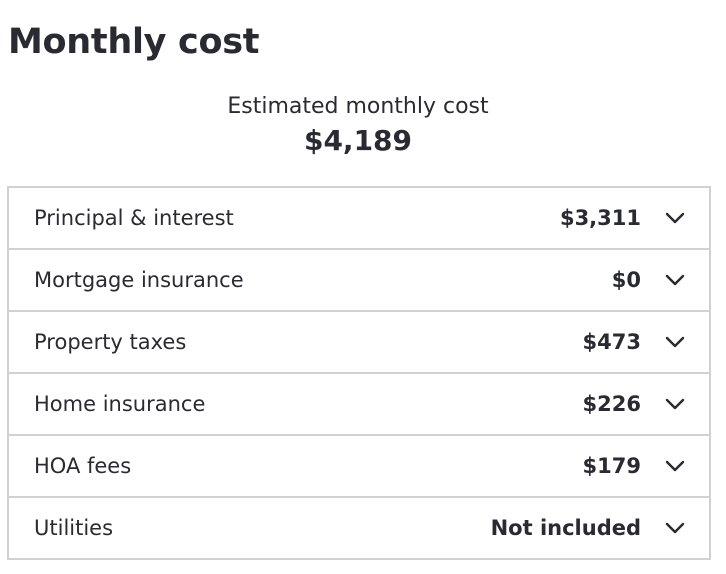  I want to click on cost-row-value: Not included, so click(565, 528).